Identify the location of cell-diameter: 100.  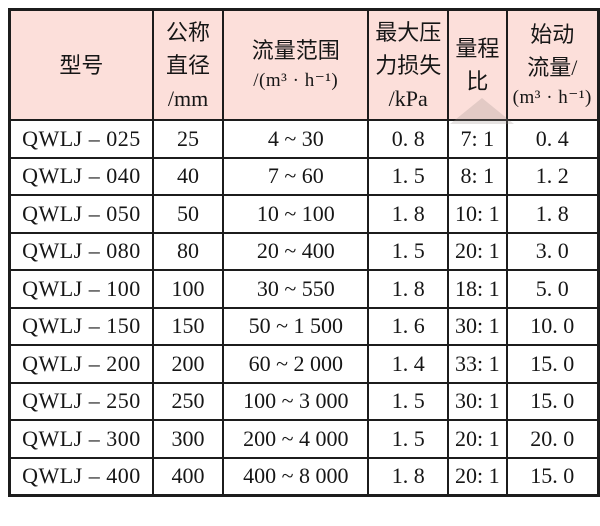
(188, 289).